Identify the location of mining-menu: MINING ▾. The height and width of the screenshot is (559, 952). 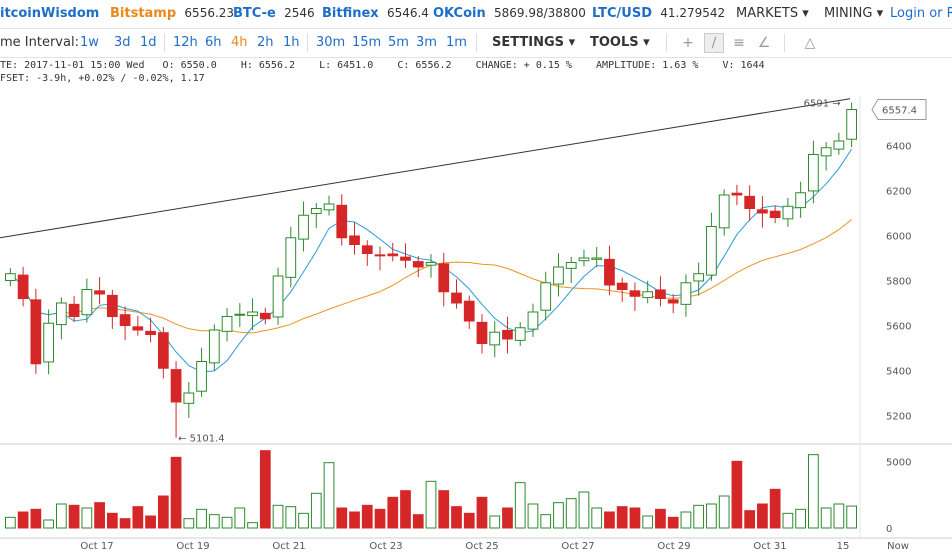
(853, 13).